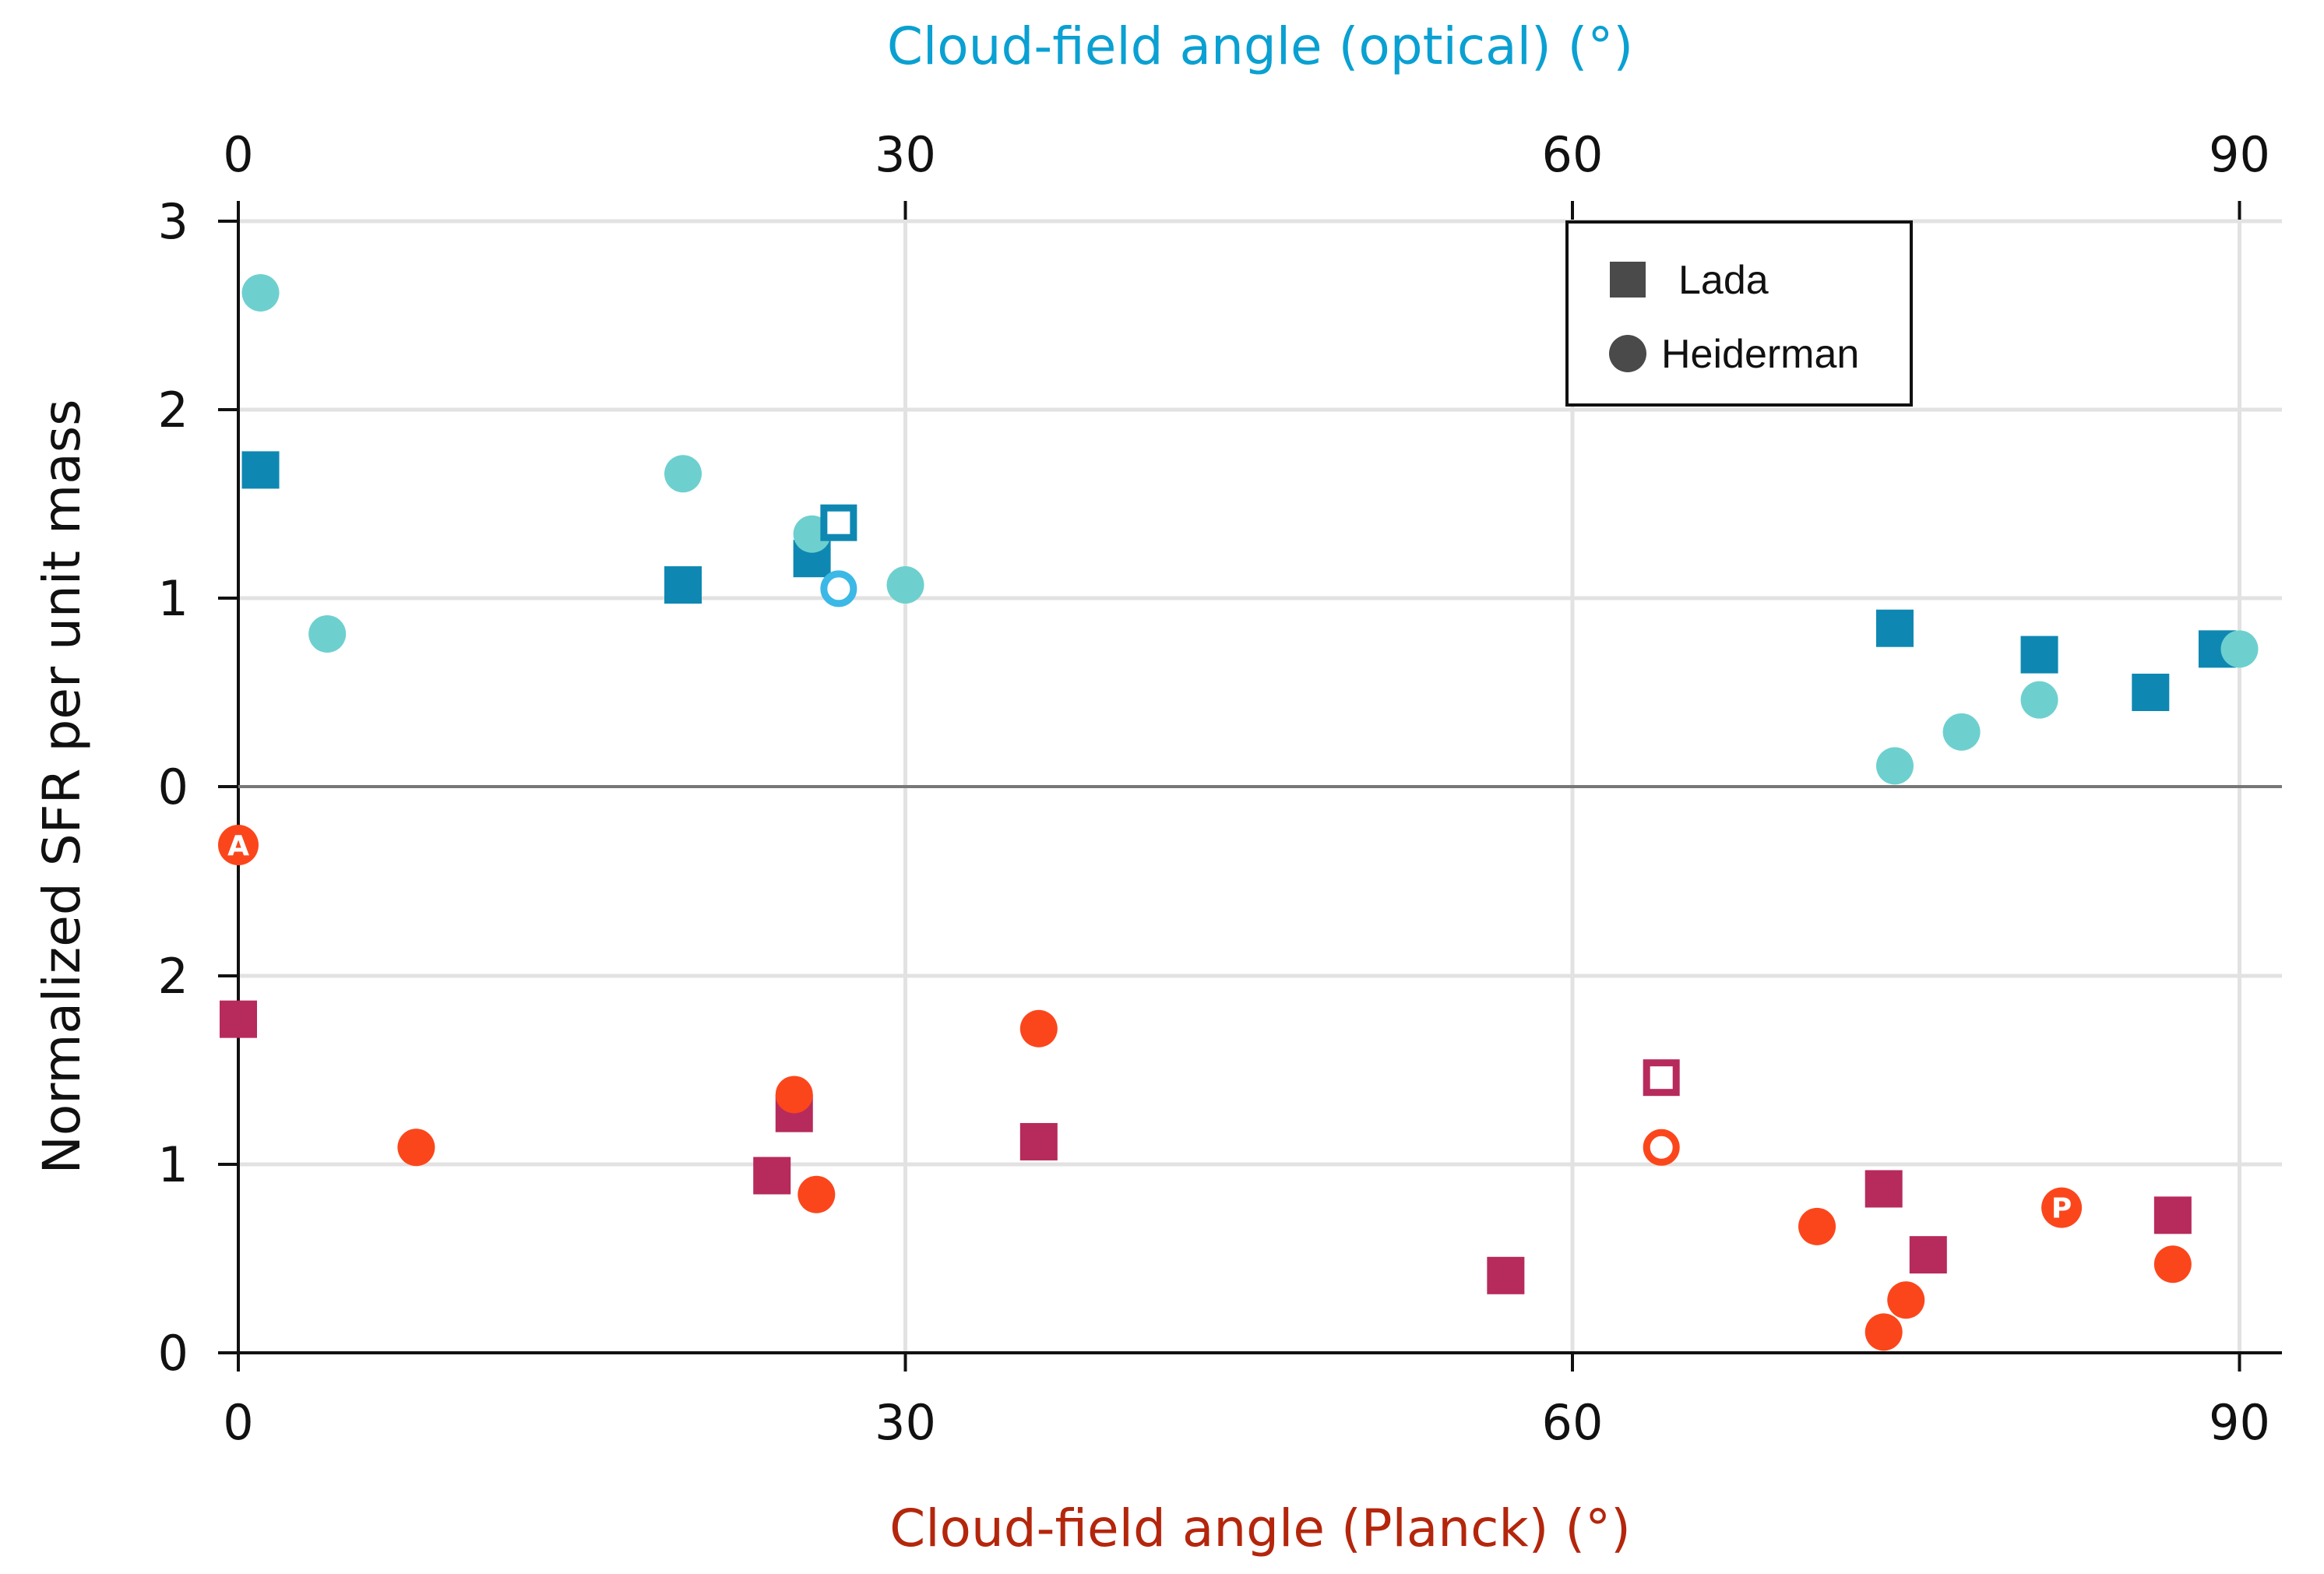 Image resolution: width=2324 pixels, height=1574 pixels. I want to click on labeled-point-a-text: A, so click(238, 846).